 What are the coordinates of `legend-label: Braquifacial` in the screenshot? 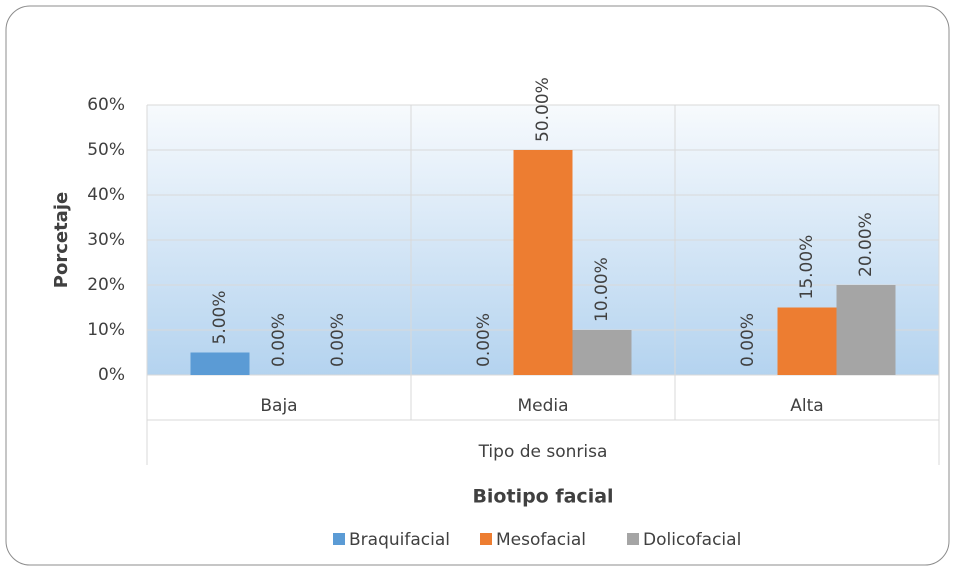 It's located at (399, 540).